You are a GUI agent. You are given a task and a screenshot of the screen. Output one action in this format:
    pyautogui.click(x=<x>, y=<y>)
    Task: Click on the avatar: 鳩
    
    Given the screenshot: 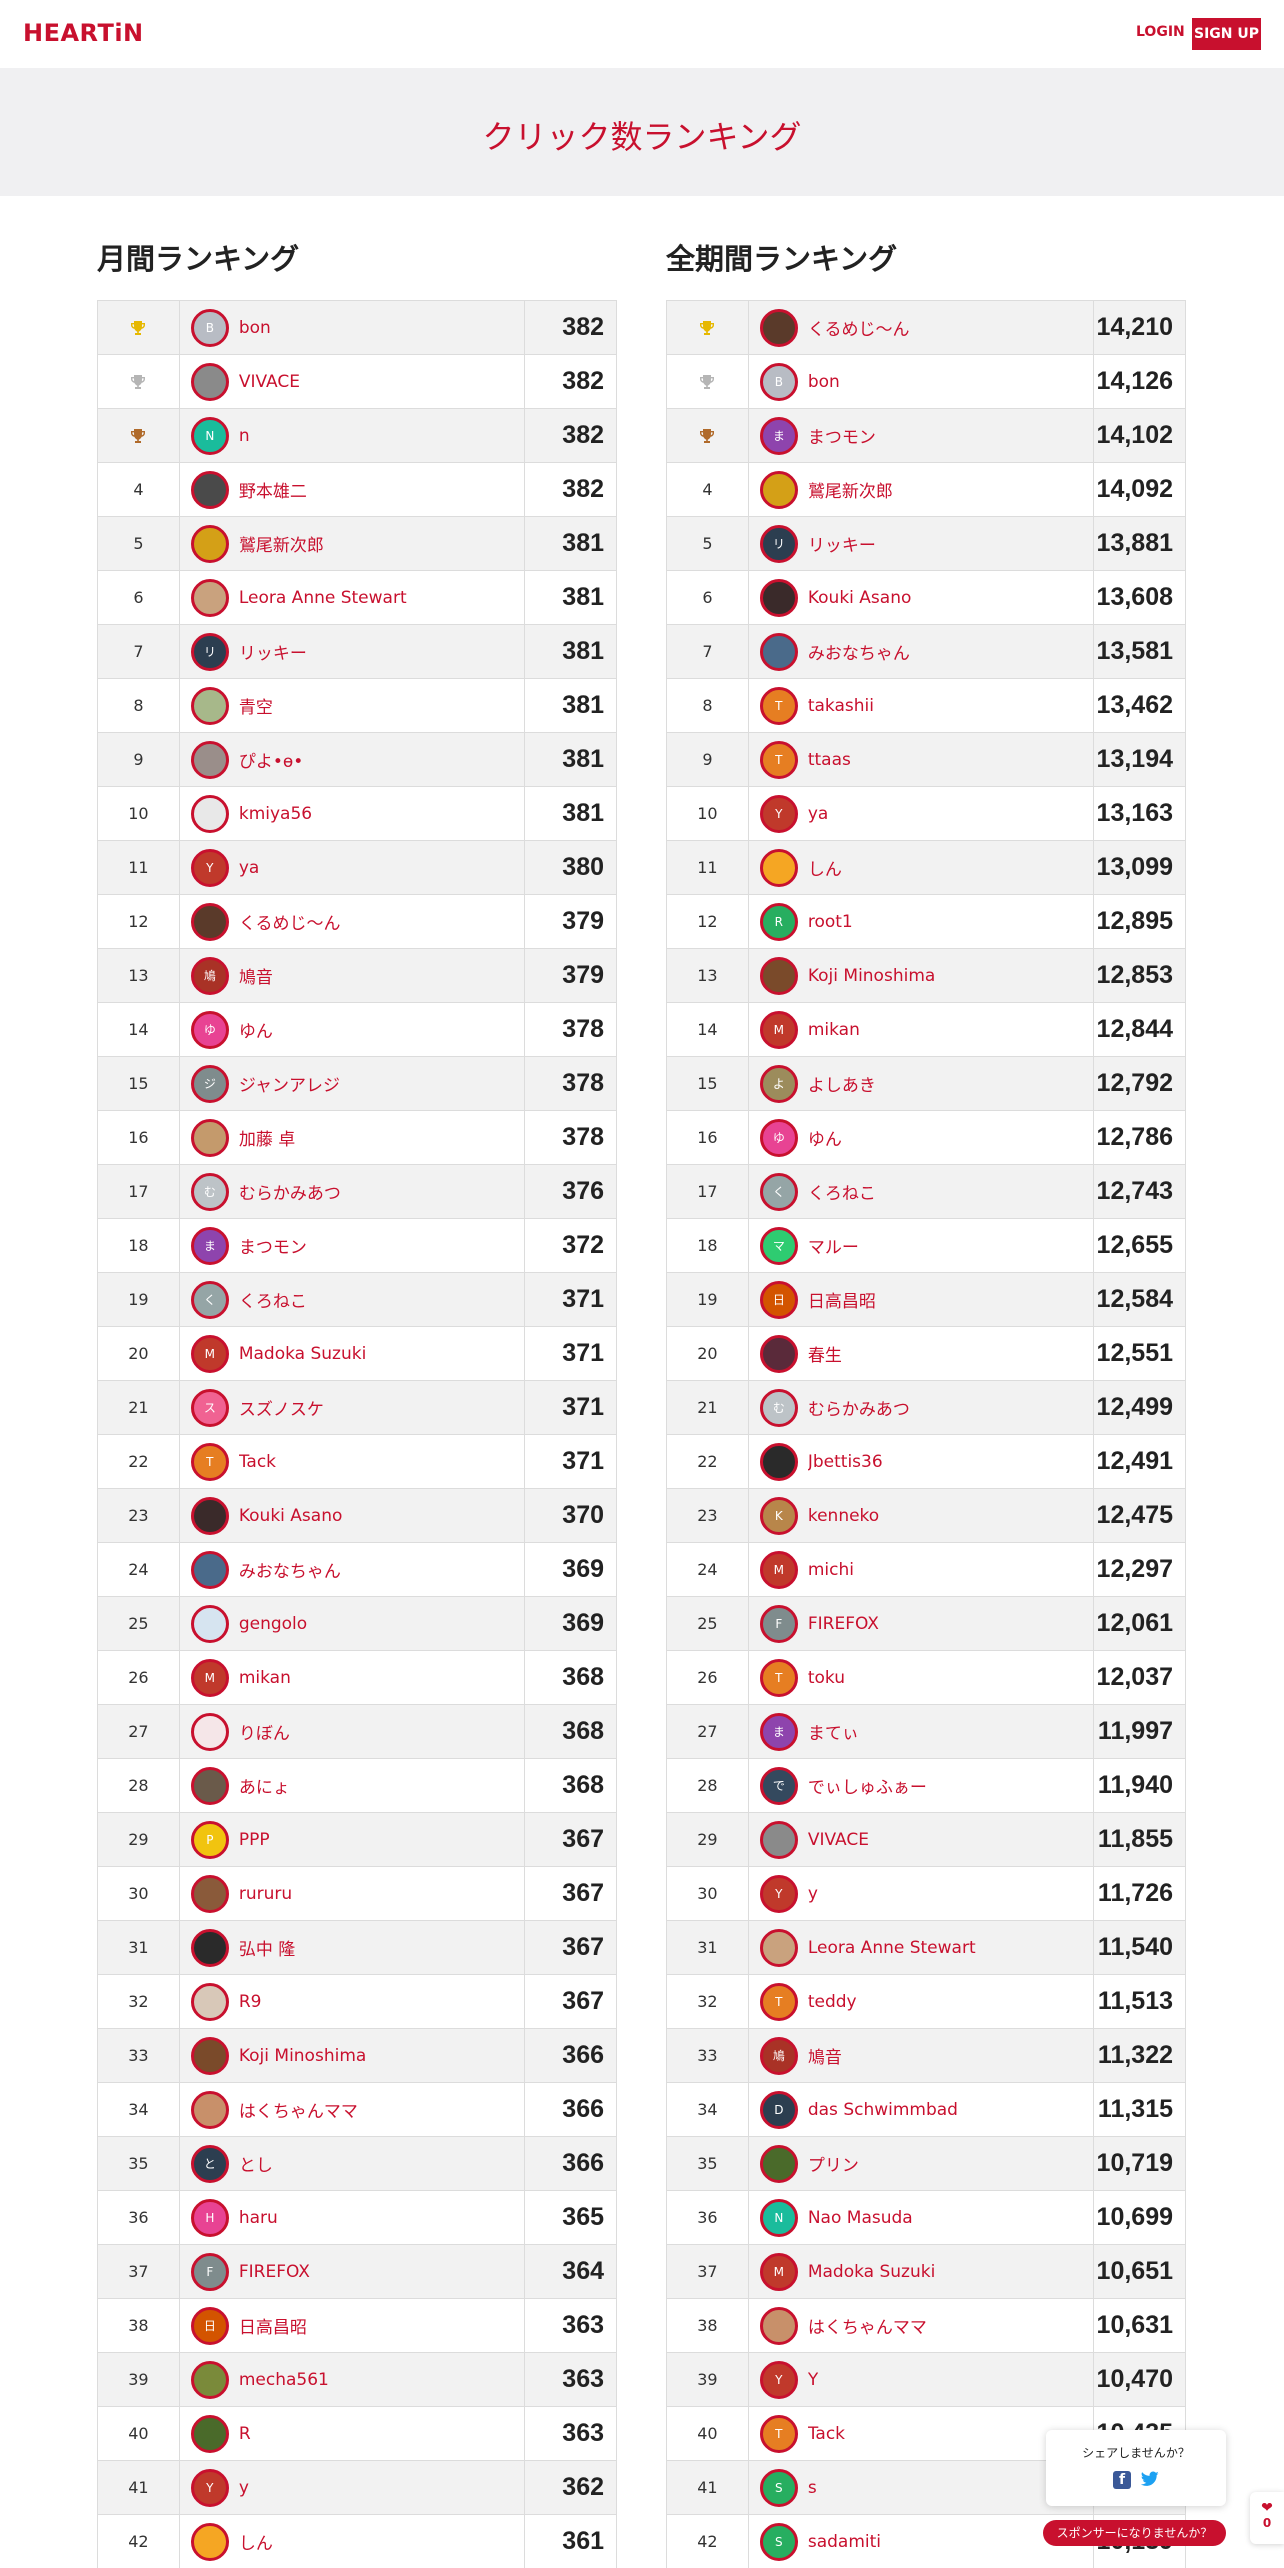 What is the action you would take?
    pyautogui.click(x=209, y=975)
    